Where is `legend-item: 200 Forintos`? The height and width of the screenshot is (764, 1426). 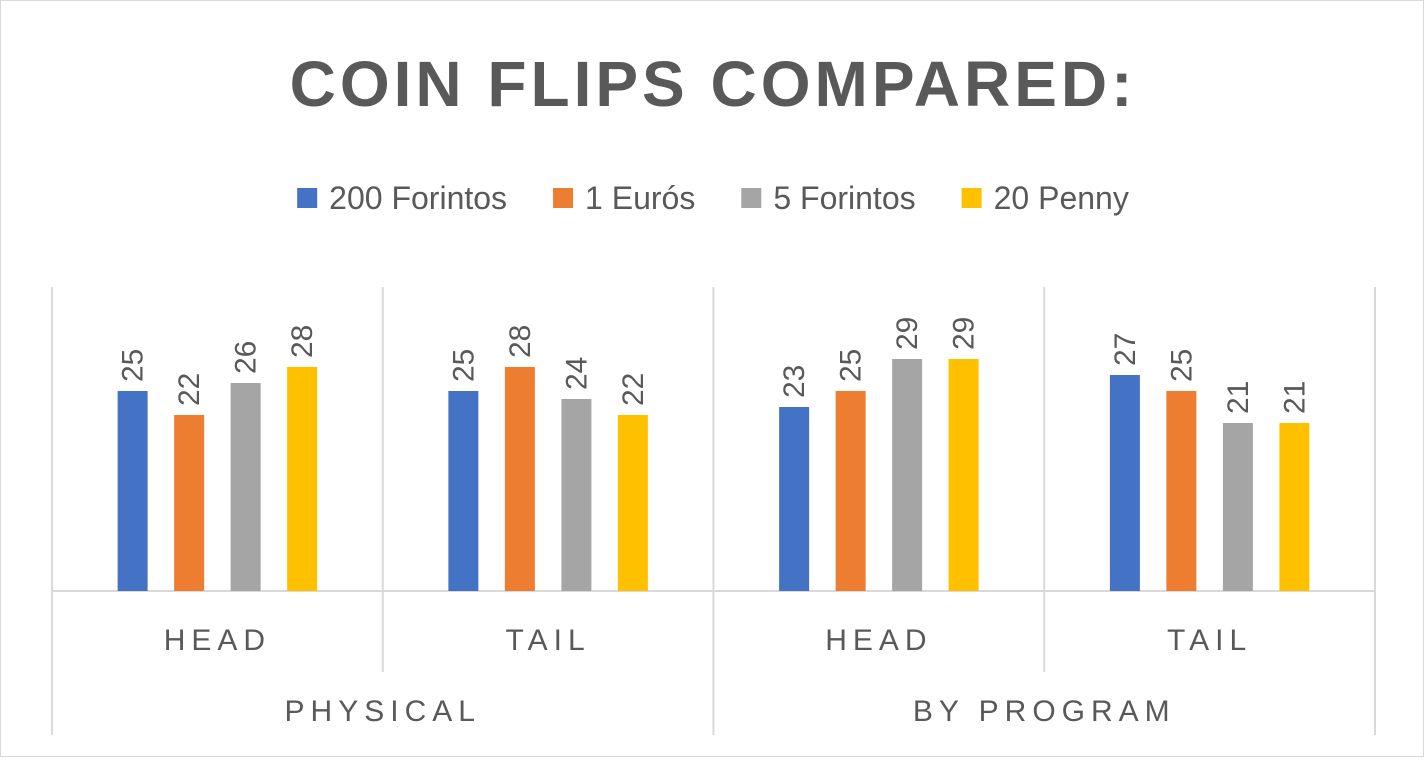 legend-item: 200 Forintos is located at coordinates (402, 198).